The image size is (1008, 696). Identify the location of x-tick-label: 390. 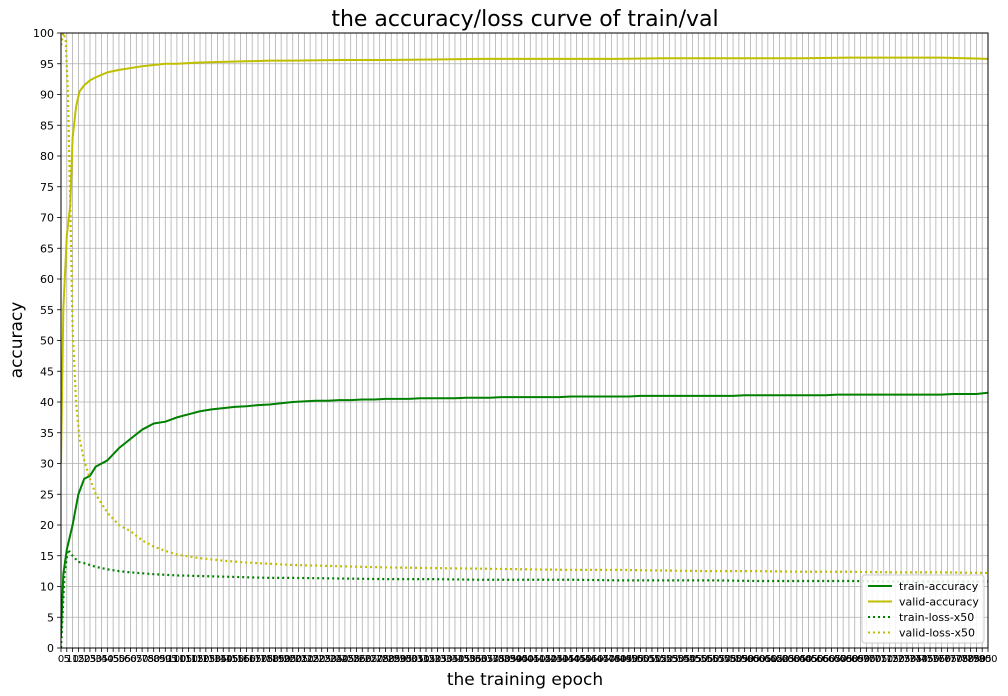
(512, 659).